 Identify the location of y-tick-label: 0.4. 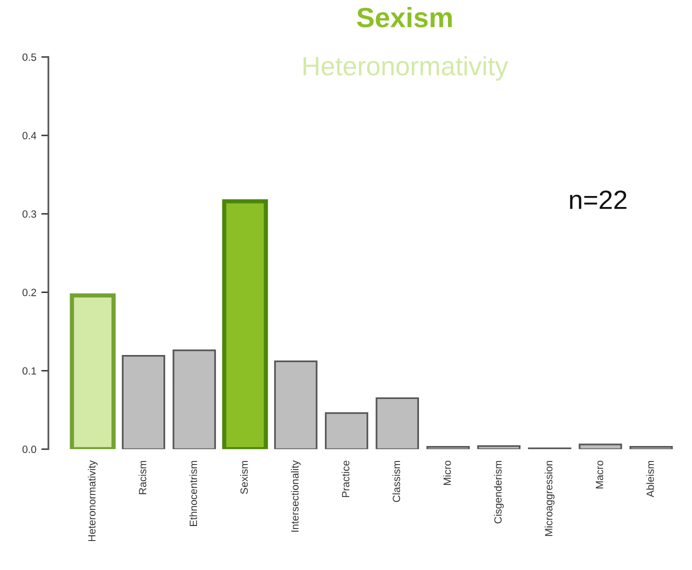
(29, 136).